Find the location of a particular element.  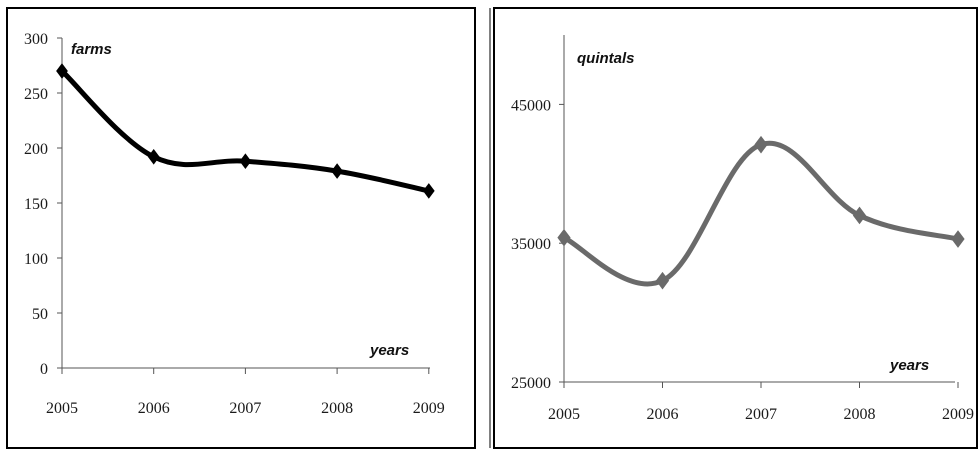

left-x-axis-title: years is located at coordinates (389, 350).